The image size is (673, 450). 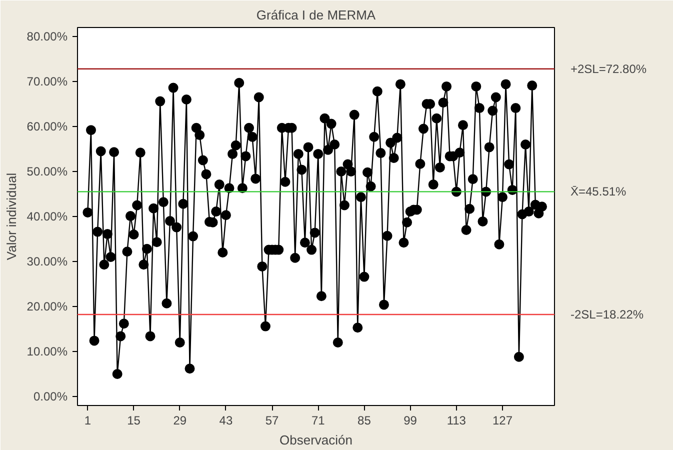 I want to click on y-tick-label: 20.00%, so click(x=47, y=307).